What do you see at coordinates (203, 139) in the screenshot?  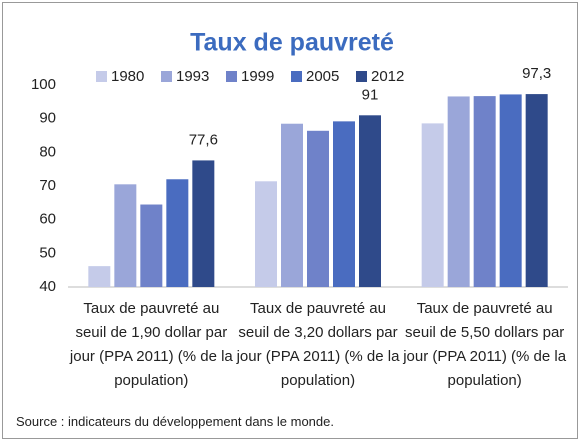 I see `data-label: 77,6` at bounding box center [203, 139].